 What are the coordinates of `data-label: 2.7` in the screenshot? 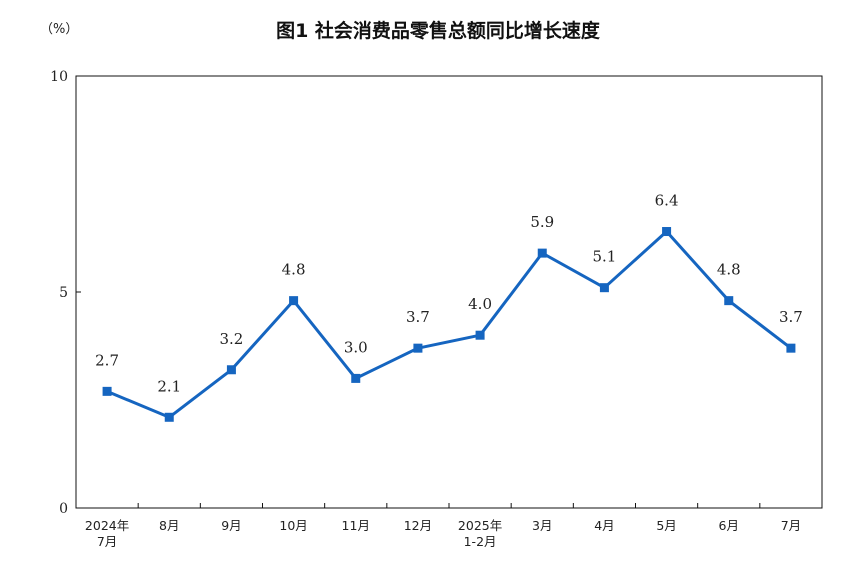 It's located at (107, 360).